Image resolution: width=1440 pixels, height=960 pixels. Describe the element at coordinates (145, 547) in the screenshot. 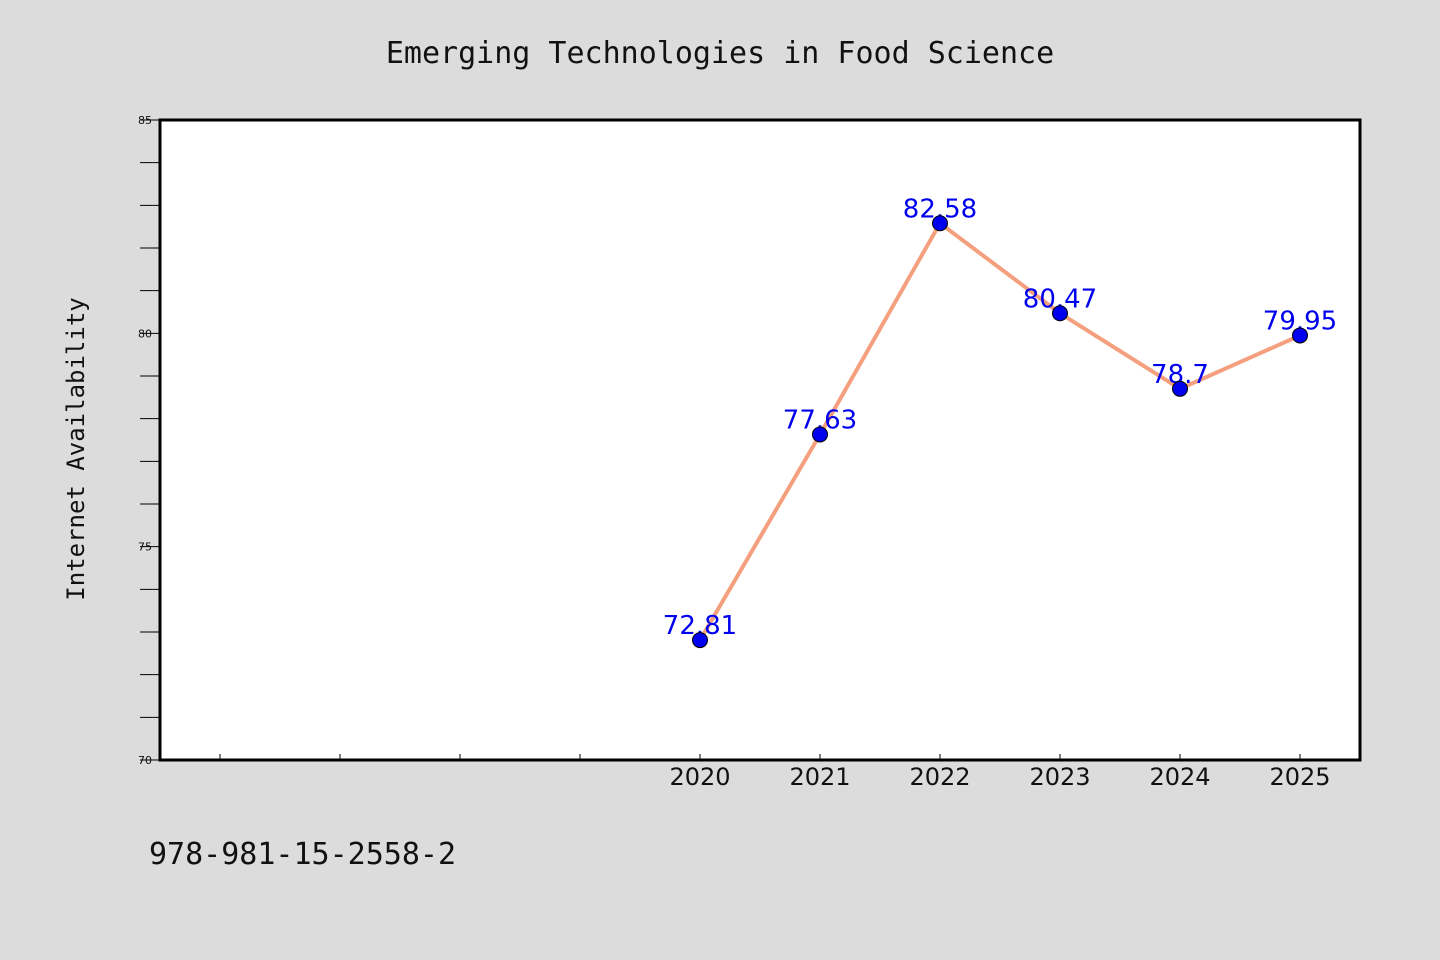

I see `y-tick-label: 75` at that location.